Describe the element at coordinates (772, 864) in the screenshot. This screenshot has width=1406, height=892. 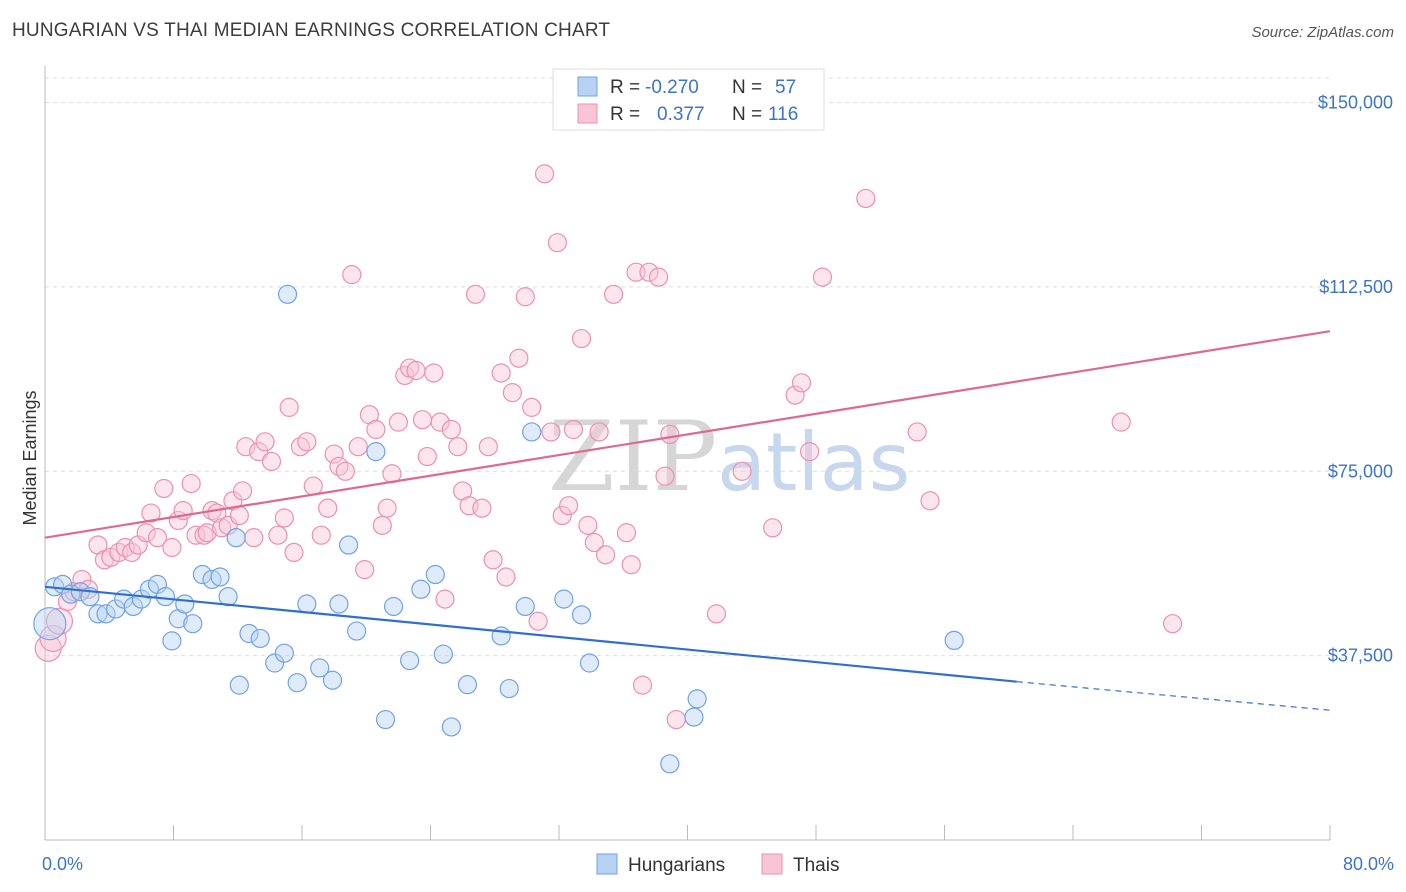
I see `bottom-legend-swatch-thais` at that location.